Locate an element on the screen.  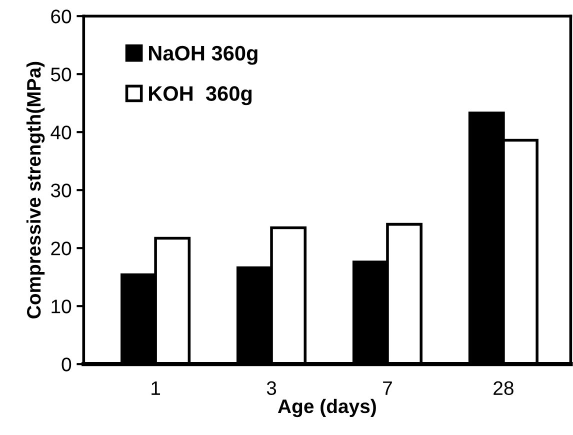
legend-label: KOH 360g is located at coordinates (200, 96).